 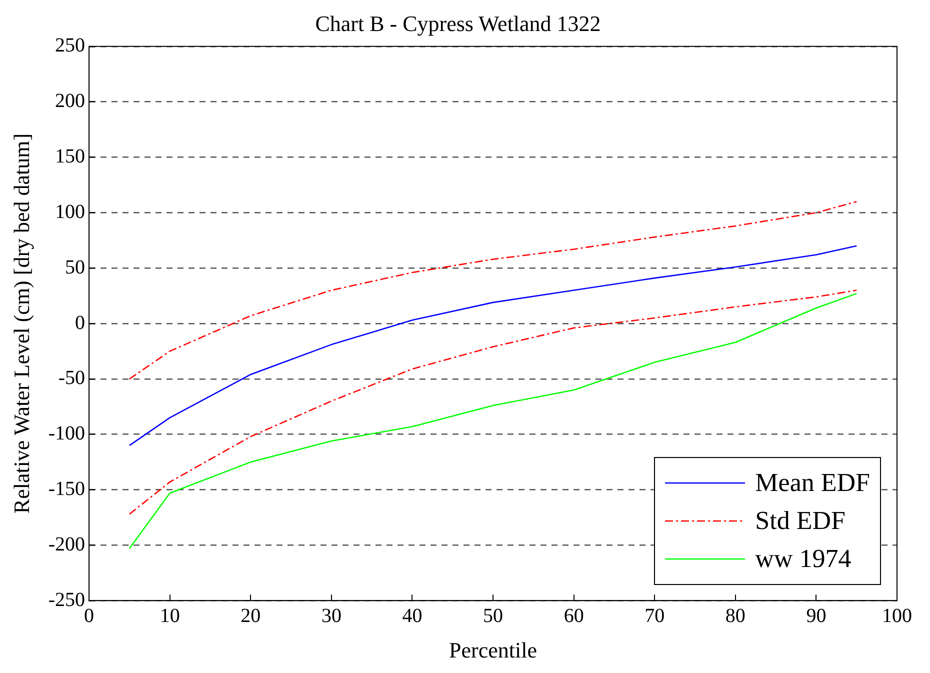 What do you see at coordinates (458, 23) in the screenshot?
I see `chart-title: Chart B - Cypress Wetland 1322` at bounding box center [458, 23].